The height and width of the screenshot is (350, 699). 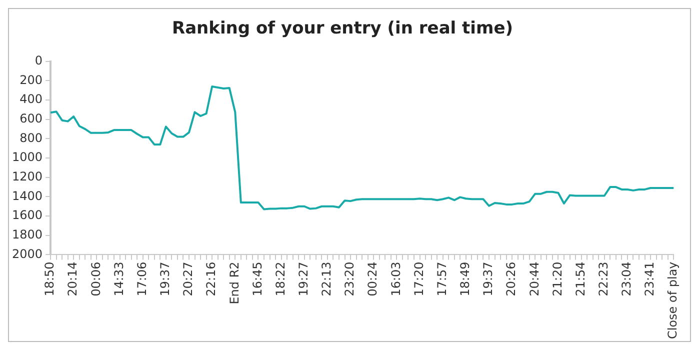 What do you see at coordinates (234, 283) in the screenshot?
I see `x-tick-label: End R2` at bounding box center [234, 283].